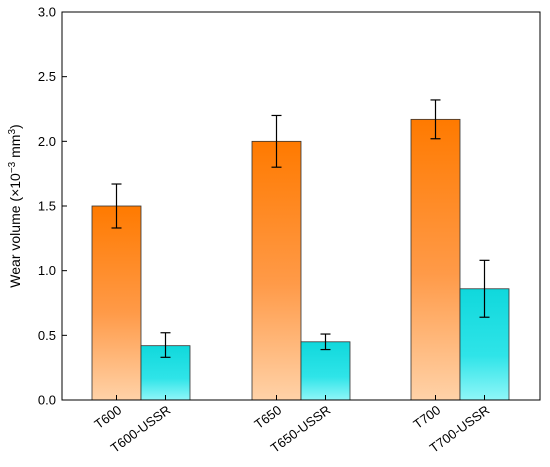 The width and height of the screenshot is (550, 467). What do you see at coordinates (276, 270) in the screenshot?
I see `bar-t650` at bounding box center [276, 270].